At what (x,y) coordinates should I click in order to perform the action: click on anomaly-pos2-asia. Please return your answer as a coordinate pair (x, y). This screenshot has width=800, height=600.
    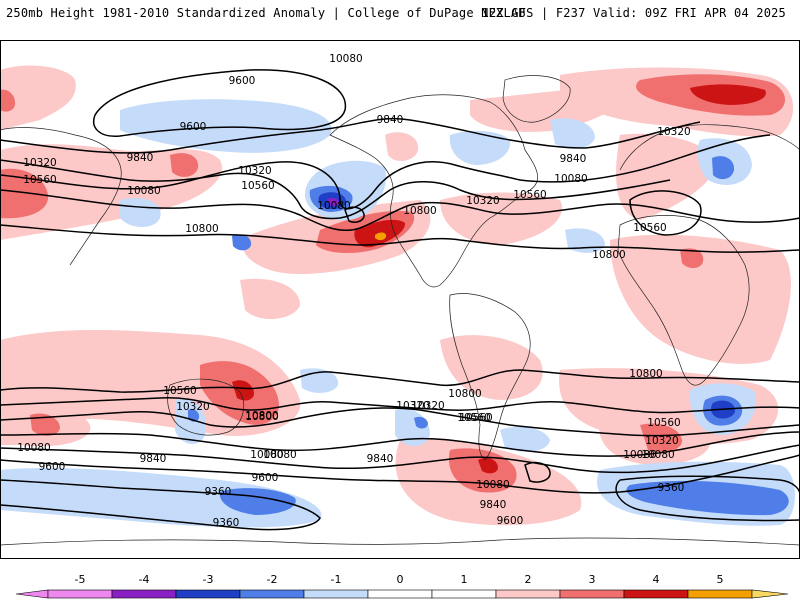
    Looking at the image, I should click on (24, 193).